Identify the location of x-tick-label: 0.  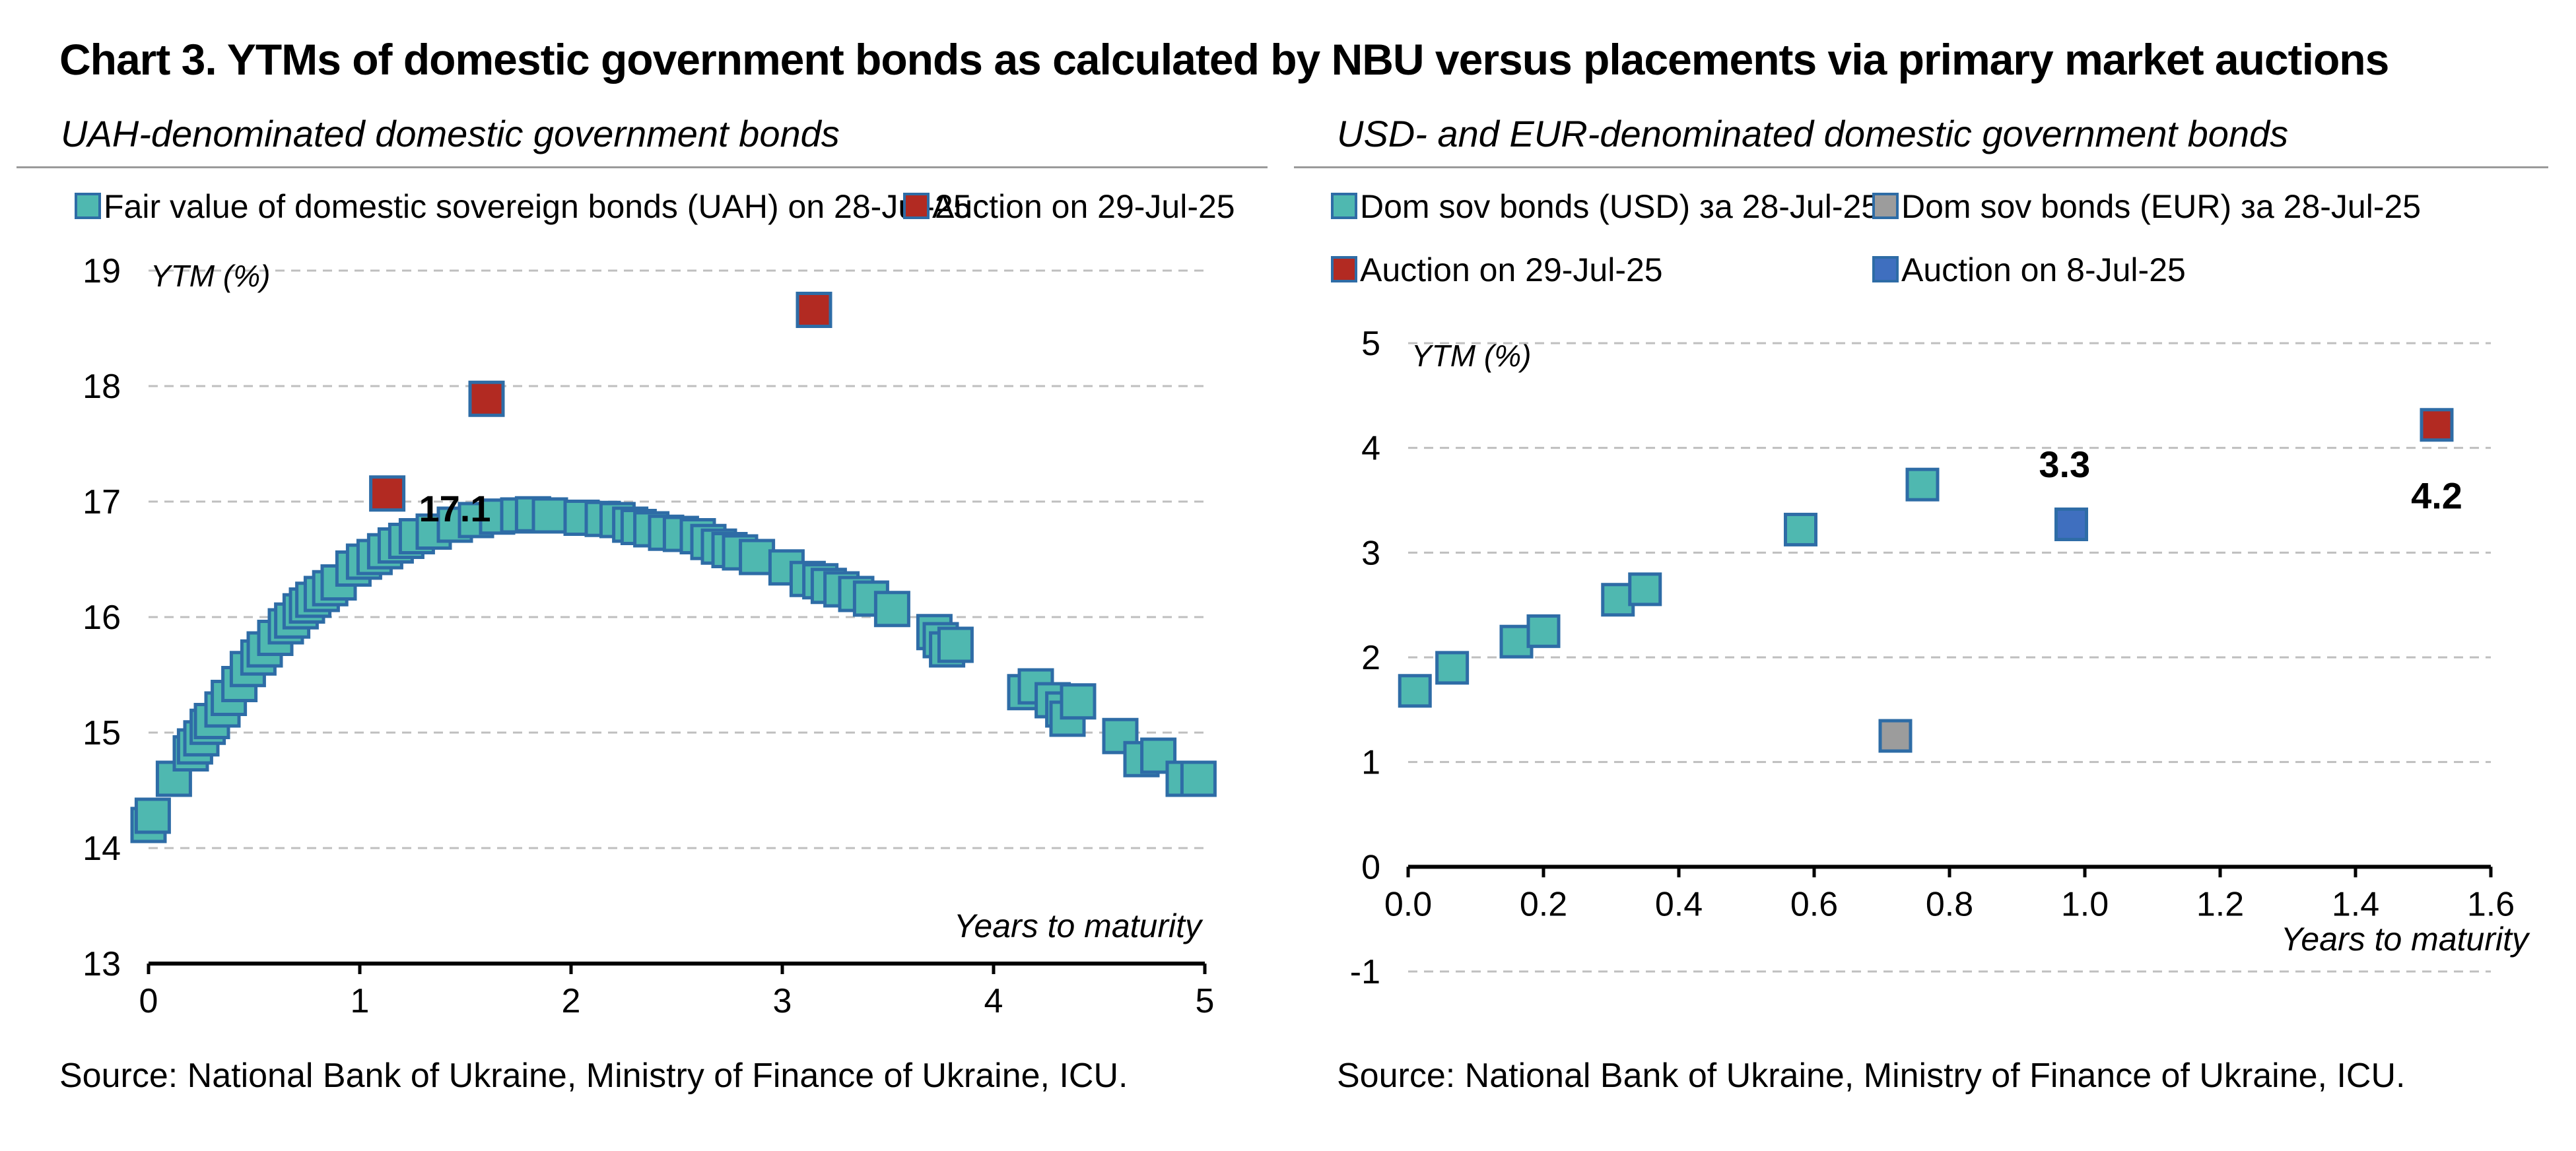
(149, 1001).